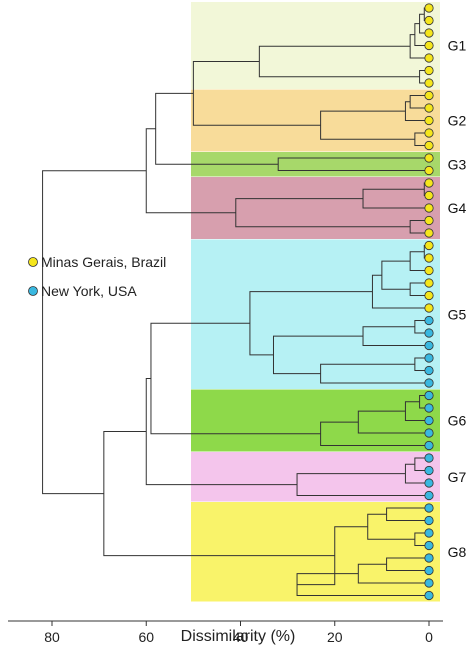 The width and height of the screenshot is (474, 648). I want to click on legend-label-minas-gerais: Minas Gerais, Brazil, so click(103, 262).